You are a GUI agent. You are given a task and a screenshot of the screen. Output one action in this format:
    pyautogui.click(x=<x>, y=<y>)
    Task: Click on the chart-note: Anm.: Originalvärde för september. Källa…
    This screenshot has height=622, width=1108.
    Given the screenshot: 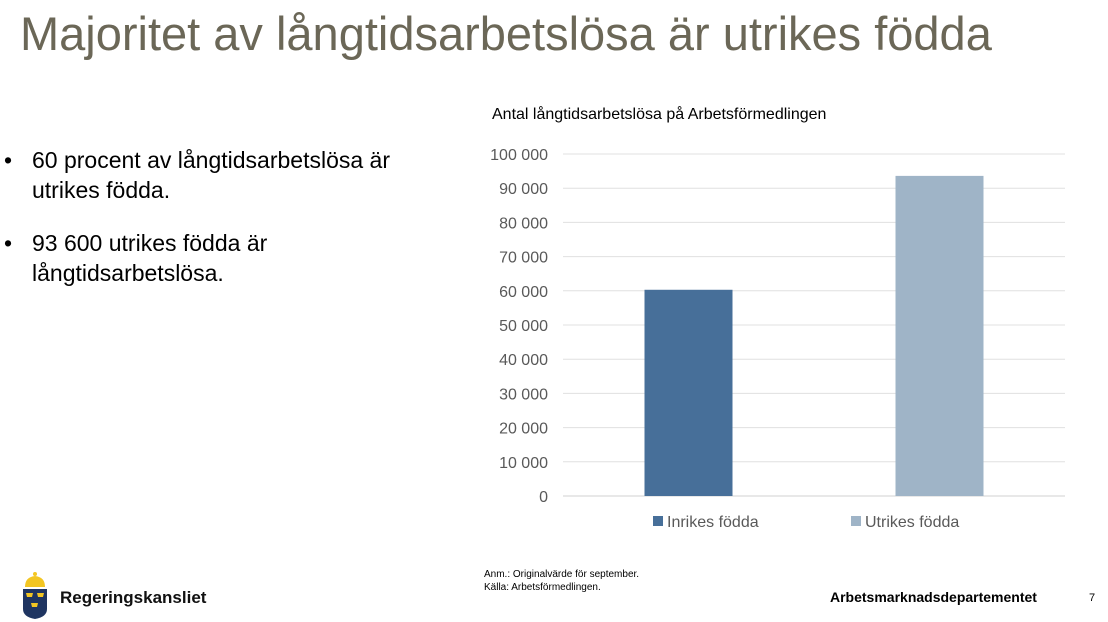 What is the action you would take?
    pyautogui.click(x=561, y=581)
    